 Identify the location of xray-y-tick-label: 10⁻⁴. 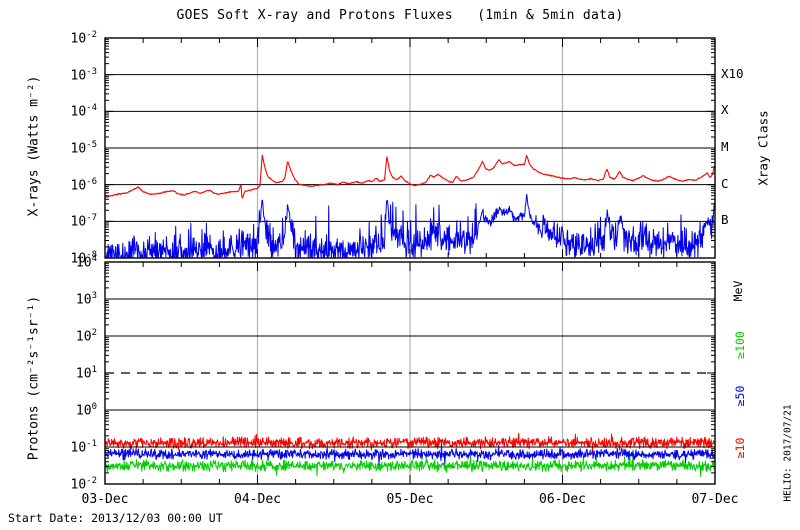
(84, 111).